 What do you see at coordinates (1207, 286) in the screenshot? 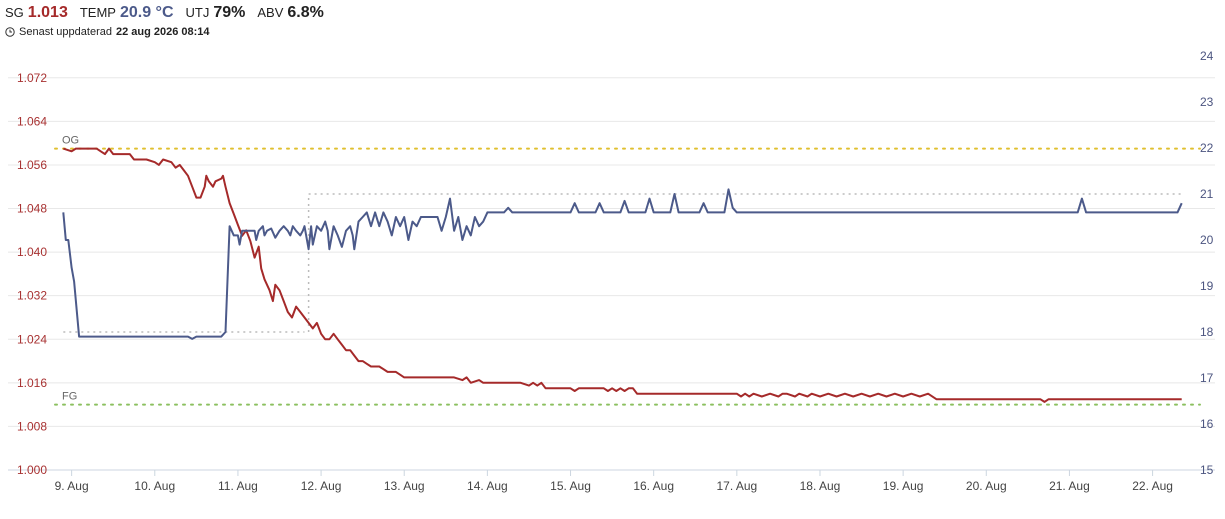
I see `y-right-tick-label: 19` at bounding box center [1207, 286].